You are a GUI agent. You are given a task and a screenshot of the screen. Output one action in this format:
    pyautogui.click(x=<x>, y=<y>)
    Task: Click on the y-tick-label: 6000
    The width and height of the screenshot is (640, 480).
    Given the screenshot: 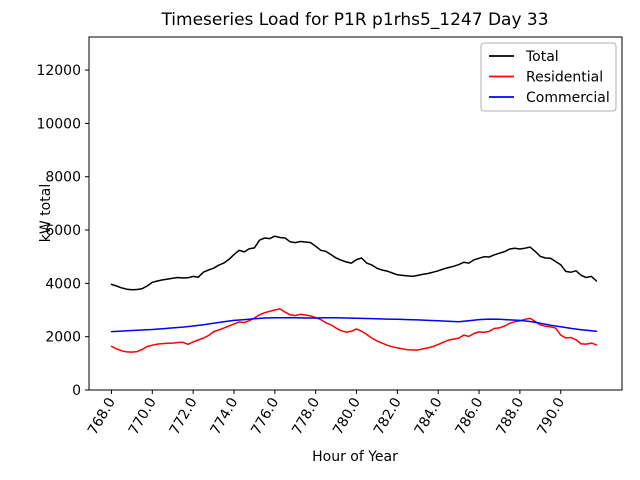 What is the action you would take?
    pyautogui.click(x=63, y=231)
    